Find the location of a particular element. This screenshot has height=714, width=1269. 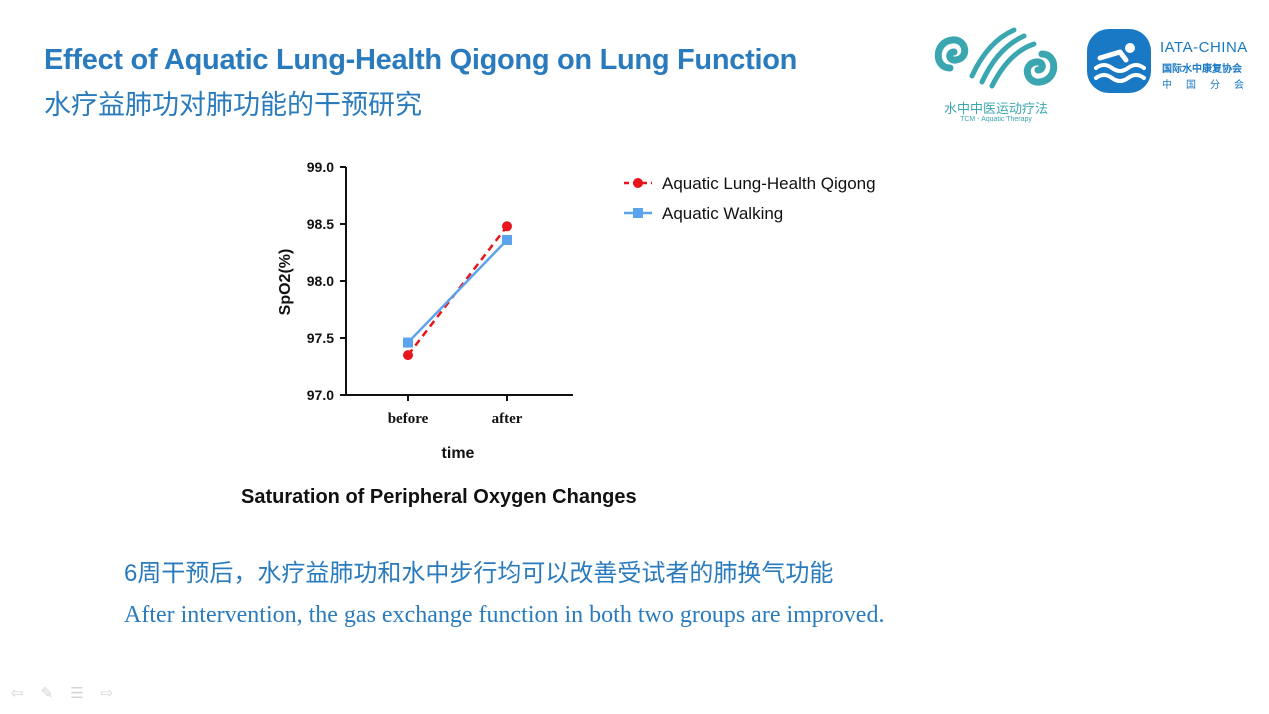

swimmer-icon is located at coordinates (1119, 61).